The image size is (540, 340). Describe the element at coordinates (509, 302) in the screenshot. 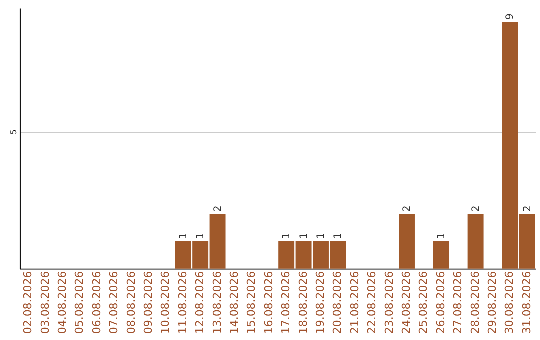

I see `x-tick-label: 30.08.2026` at that location.